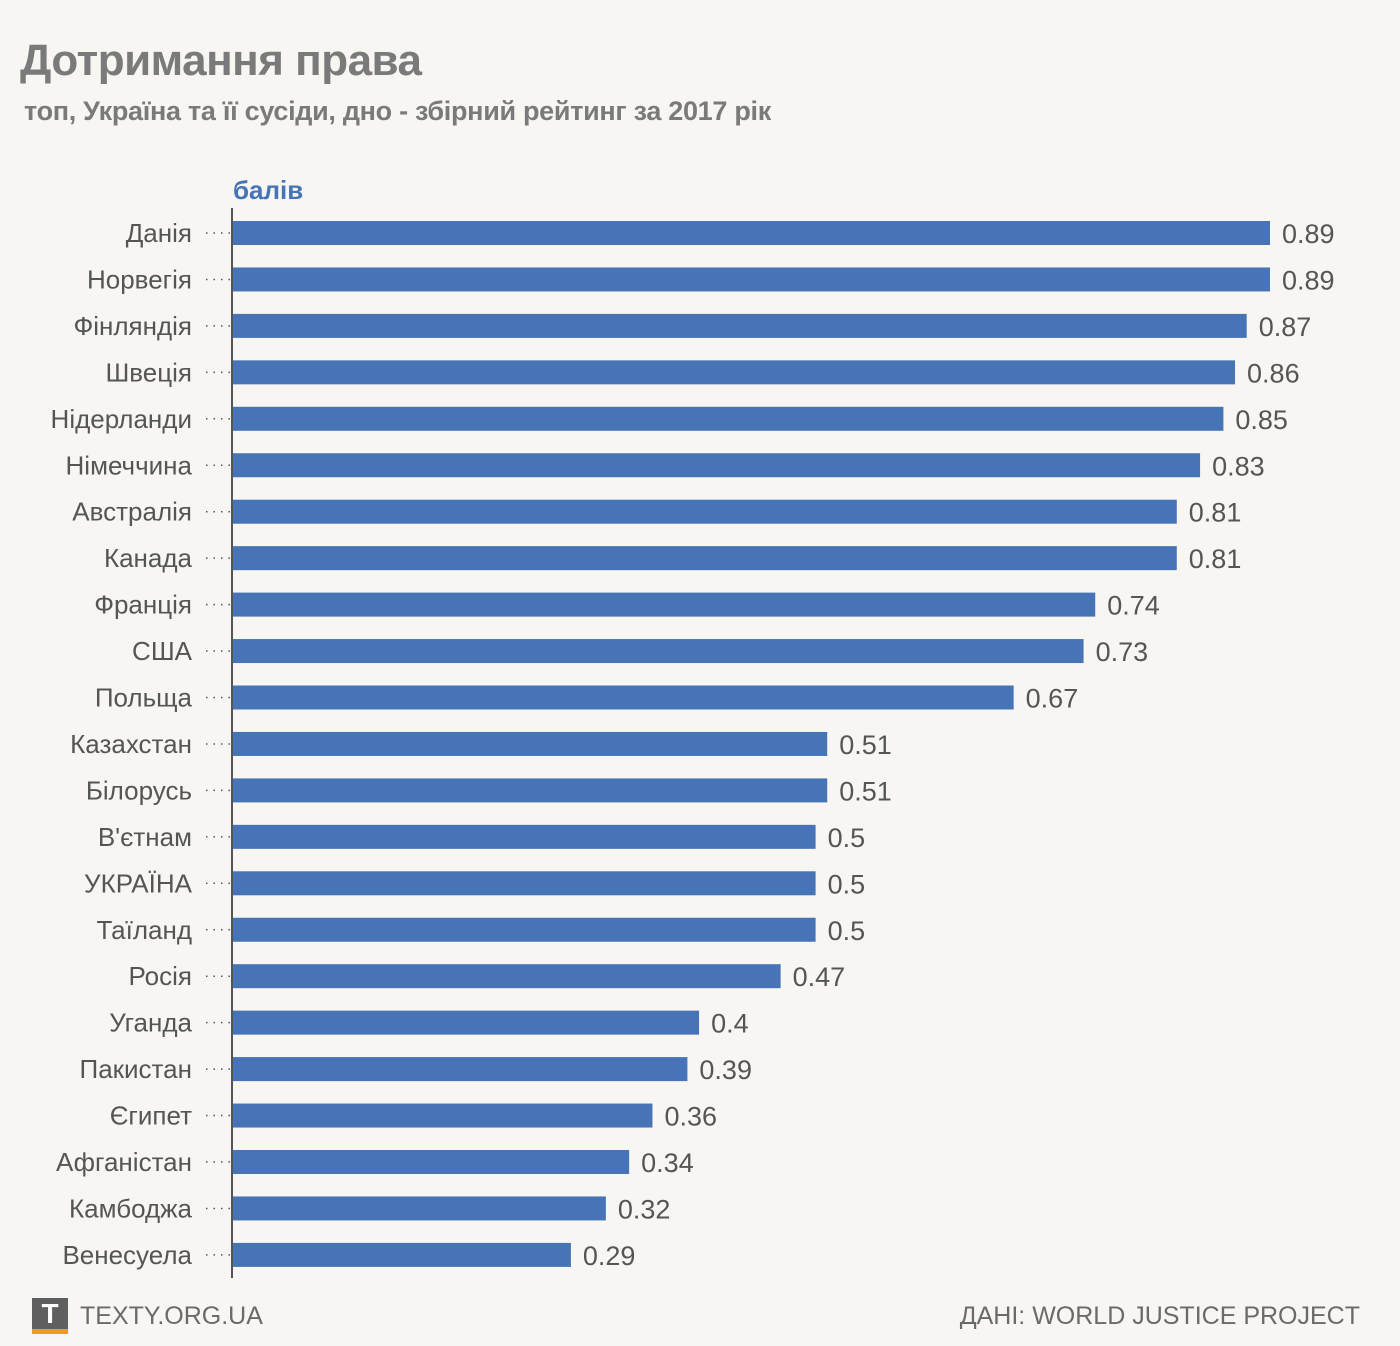 The image size is (1400, 1346). What do you see at coordinates (143, 605) in the screenshot?
I see `category-label: Франція` at bounding box center [143, 605].